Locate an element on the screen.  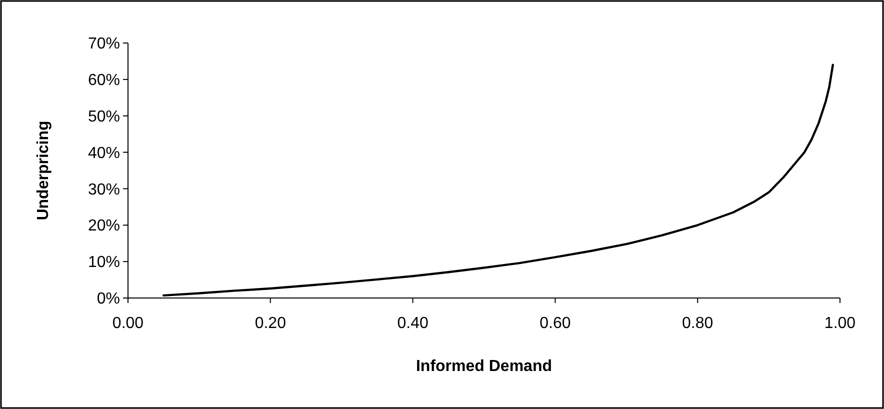
x-axis-title: Informed Demand is located at coordinates (484, 366).